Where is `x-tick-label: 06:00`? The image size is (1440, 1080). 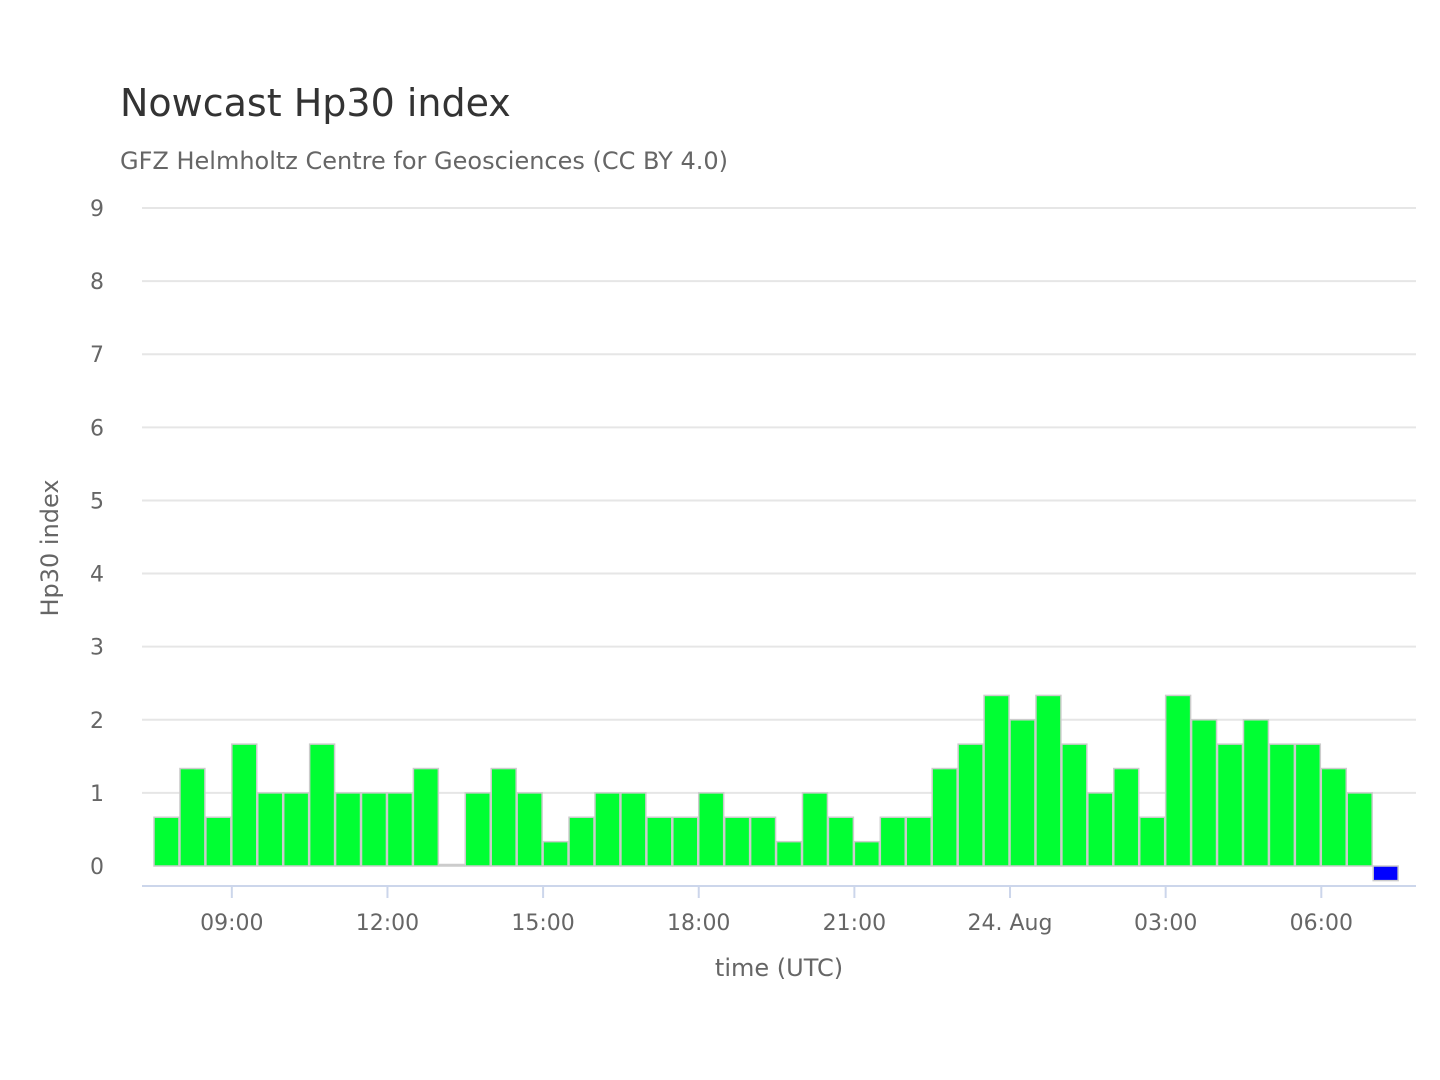 x-tick-label: 06:00 is located at coordinates (1321, 923).